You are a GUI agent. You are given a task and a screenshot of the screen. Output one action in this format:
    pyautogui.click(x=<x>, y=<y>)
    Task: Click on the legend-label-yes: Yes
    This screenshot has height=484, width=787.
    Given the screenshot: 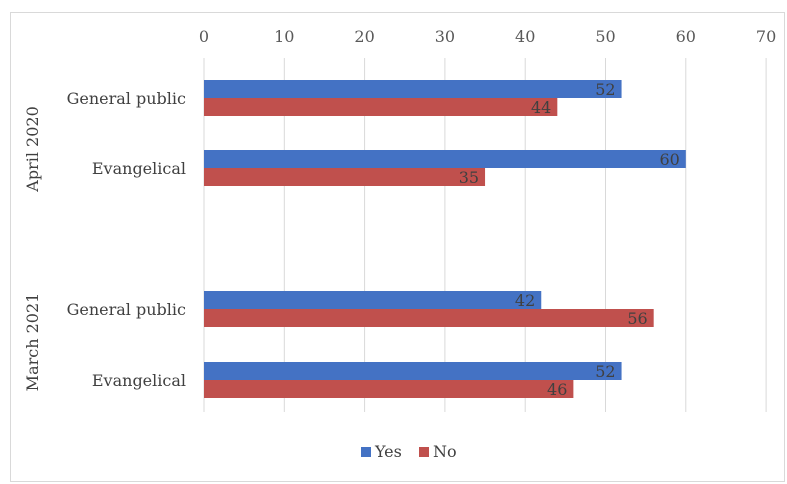 What is the action you would take?
    pyautogui.click(x=388, y=451)
    